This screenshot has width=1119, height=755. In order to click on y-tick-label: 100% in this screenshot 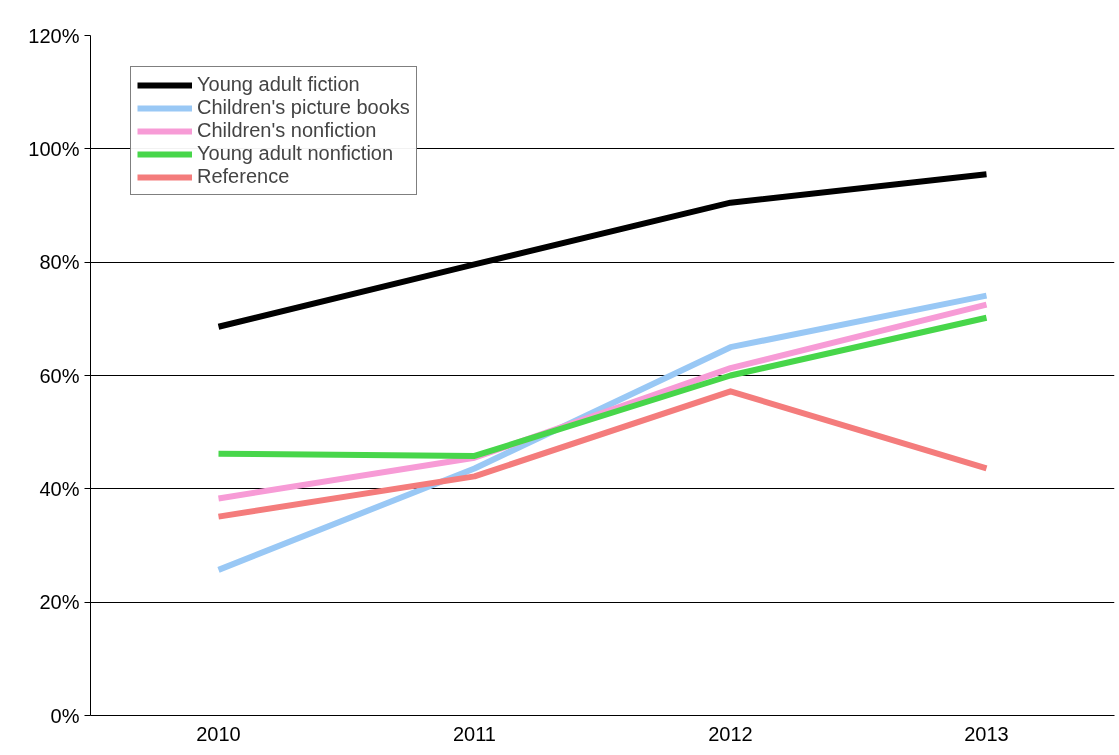, I will do `click(54, 148)`.